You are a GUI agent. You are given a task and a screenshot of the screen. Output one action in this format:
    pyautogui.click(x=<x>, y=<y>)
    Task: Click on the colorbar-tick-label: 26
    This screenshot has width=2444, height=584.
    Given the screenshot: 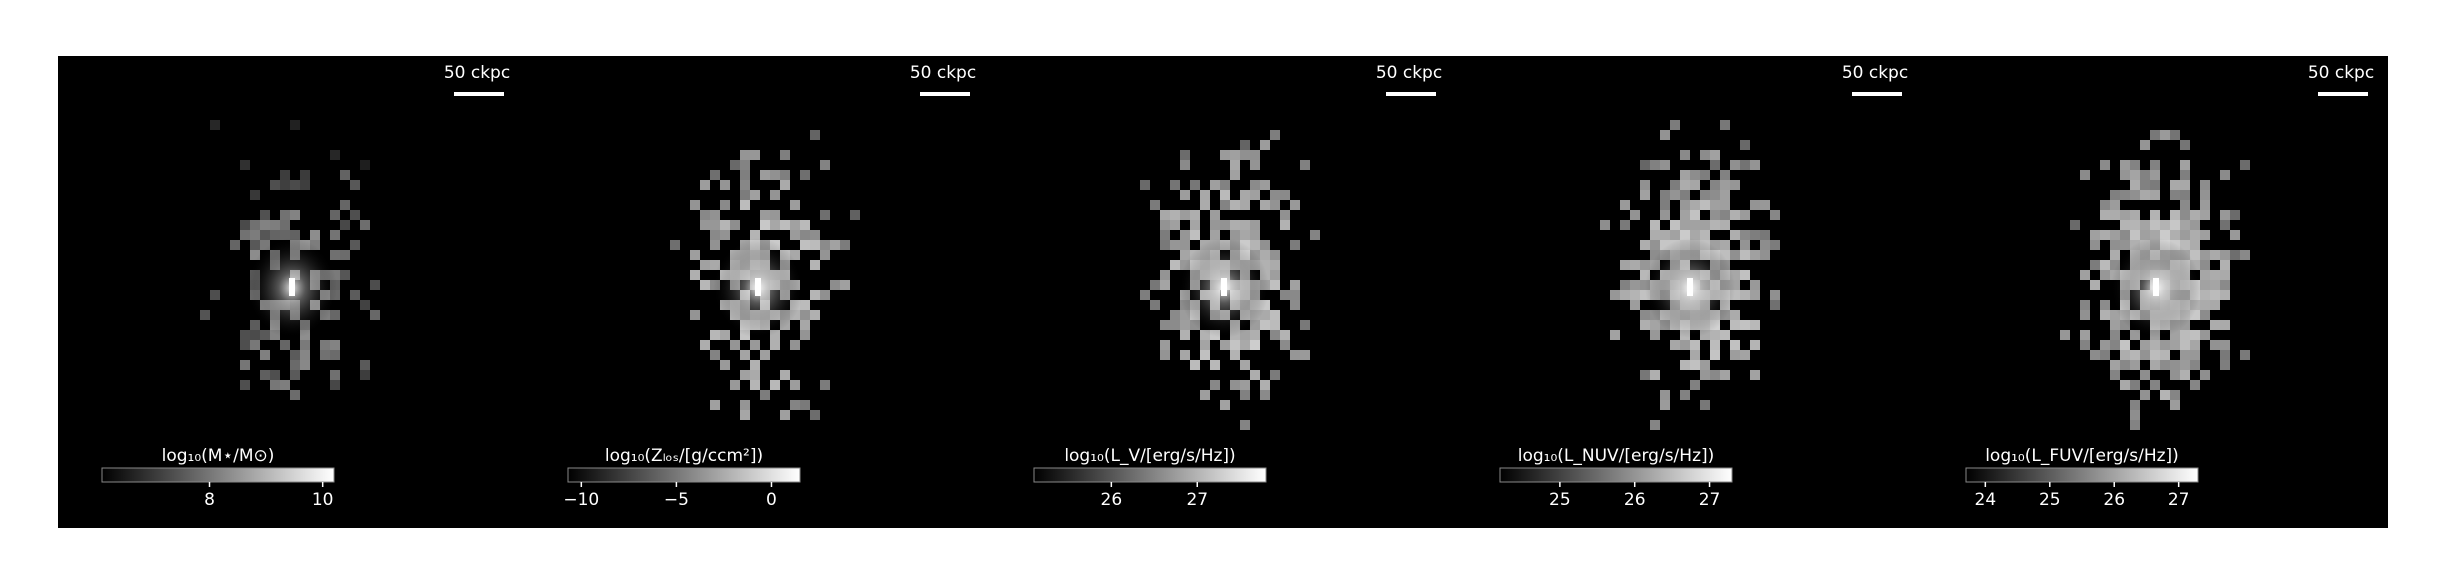 What is the action you would take?
    pyautogui.click(x=1112, y=500)
    